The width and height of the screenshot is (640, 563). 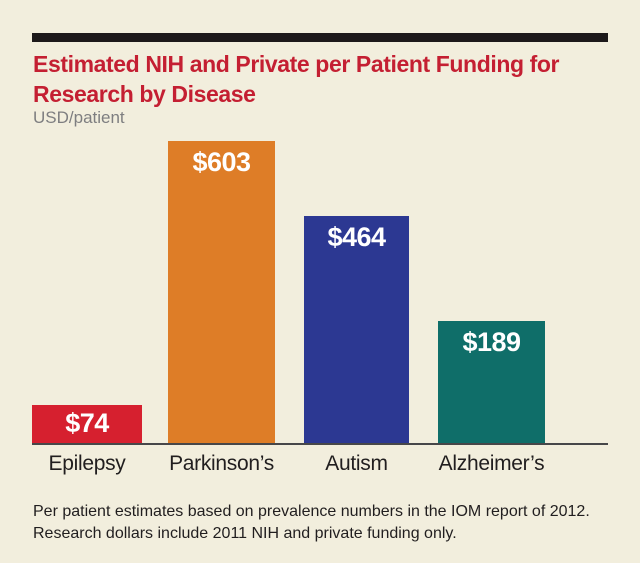 What do you see at coordinates (356, 463) in the screenshot?
I see `category-label-autism: Autism` at bounding box center [356, 463].